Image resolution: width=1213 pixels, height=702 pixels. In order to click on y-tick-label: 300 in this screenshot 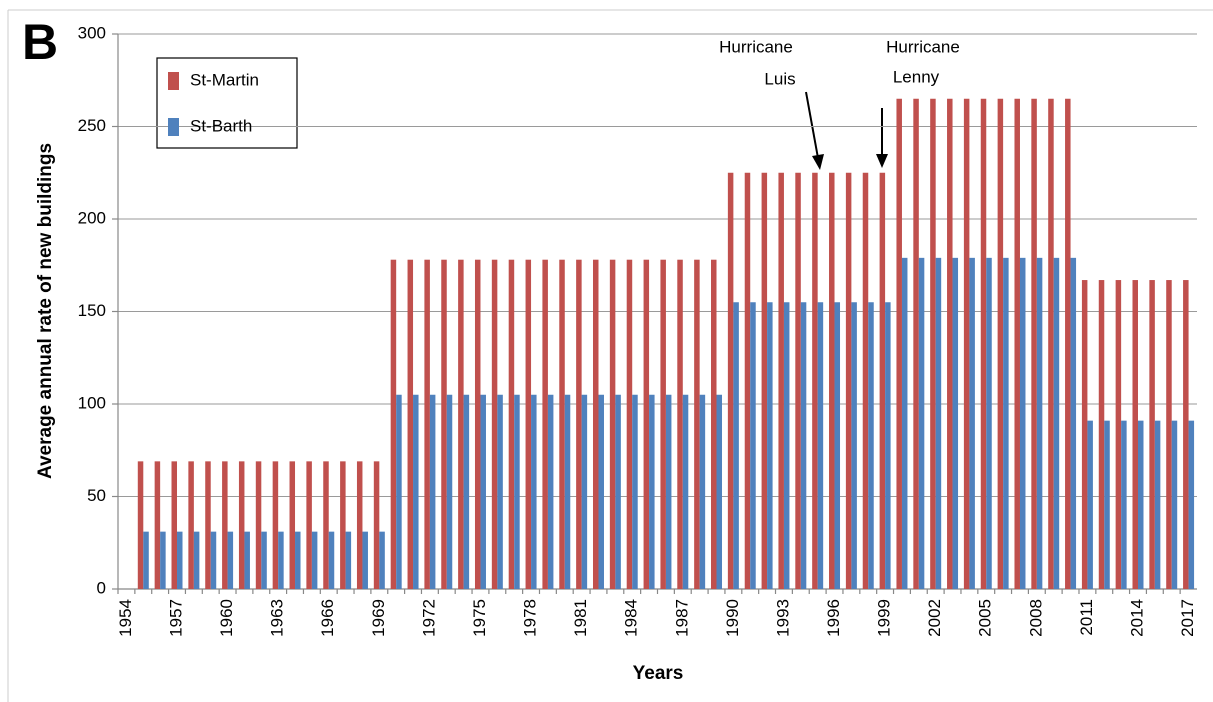, I will do `click(92, 32)`.